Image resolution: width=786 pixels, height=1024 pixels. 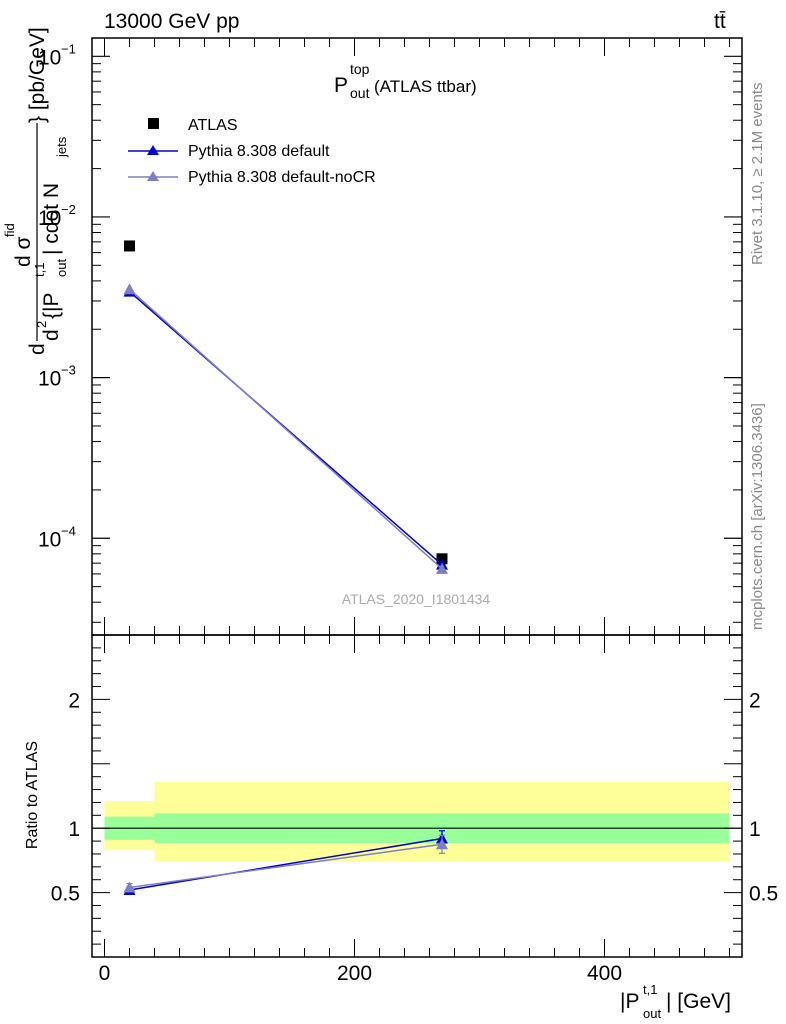 I want to click on legend-nocr-marker, so click(x=153, y=176).